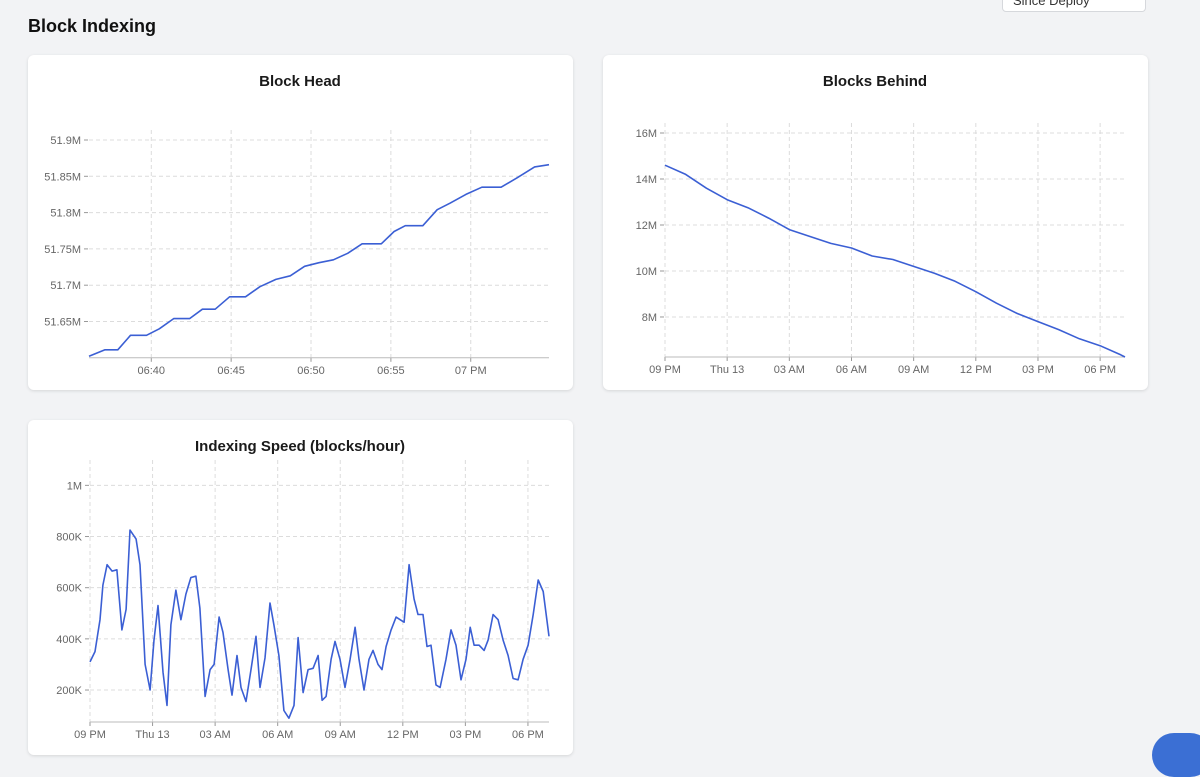 This screenshot has height=777, width=1200. I want to click on range-select: Since Deploy ⌃, so click(1074, 6).